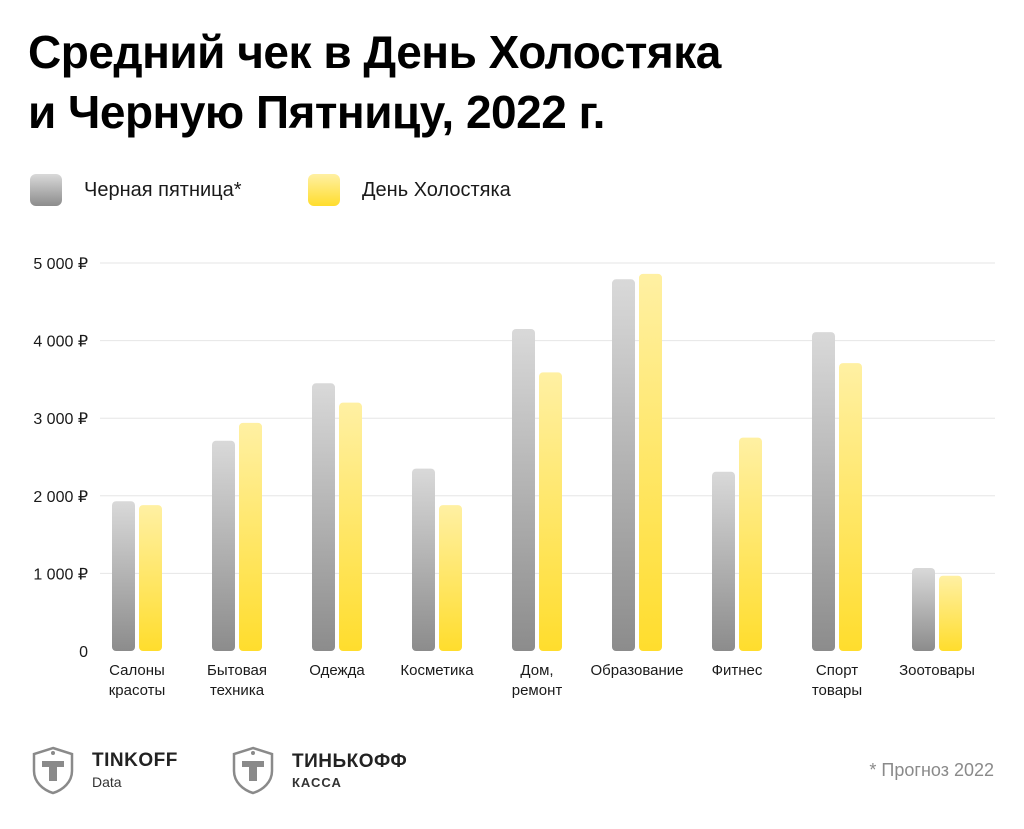 The image size is (1024, 829). I want to click on forecast-footnote: * Прогноз 2022, so click(931, 770).